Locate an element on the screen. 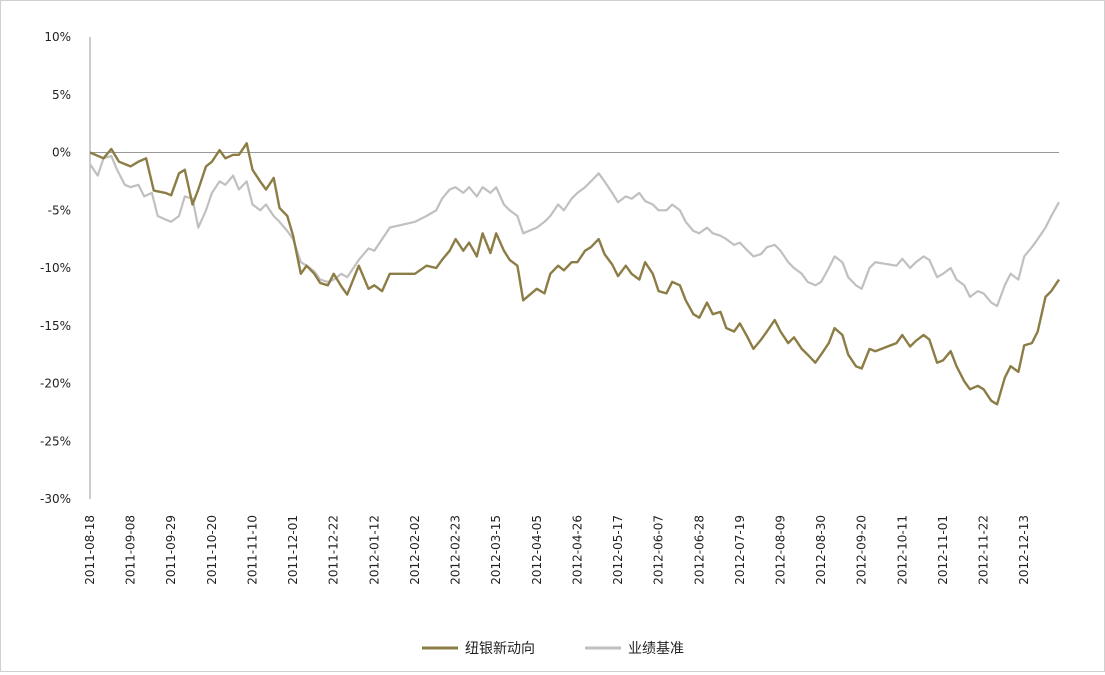  x-tick-label: 2012-08-30 is located at coordinates (821, 550).